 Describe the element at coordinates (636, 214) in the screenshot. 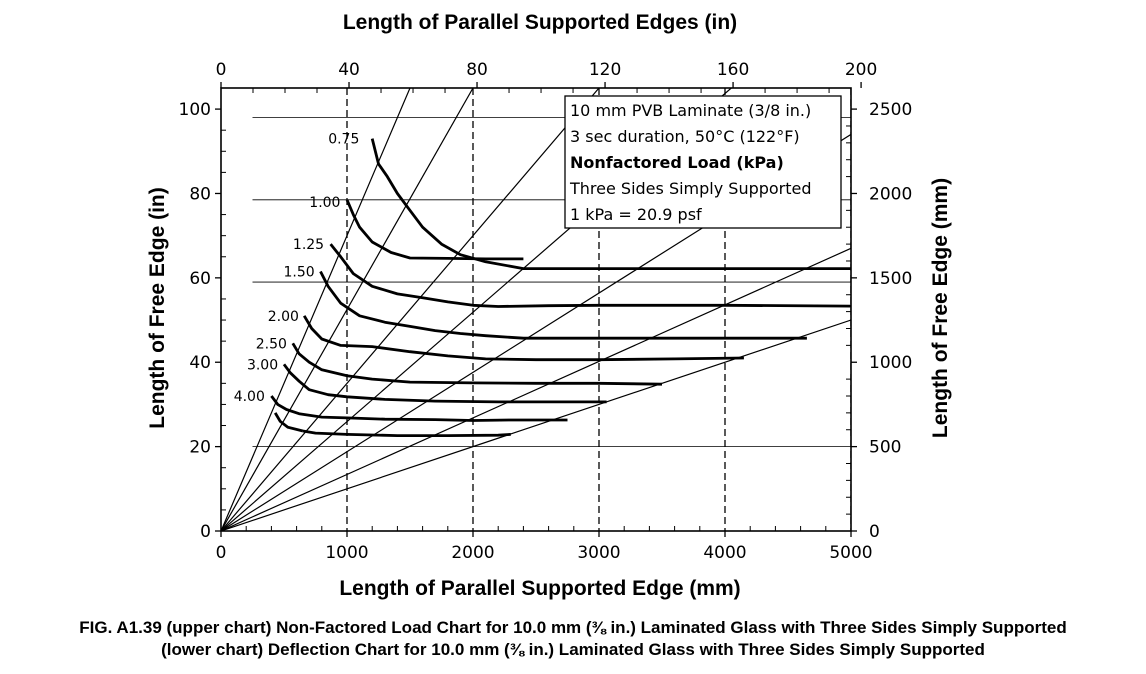

I see `info-box-line-4: 1 kPa = 20.9 psf` at that location.